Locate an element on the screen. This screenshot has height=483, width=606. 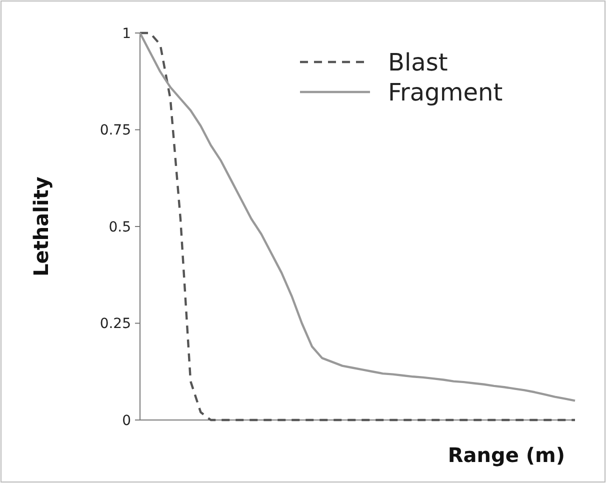
y-axis-title: Lethality is located at coordinates (41, 226).